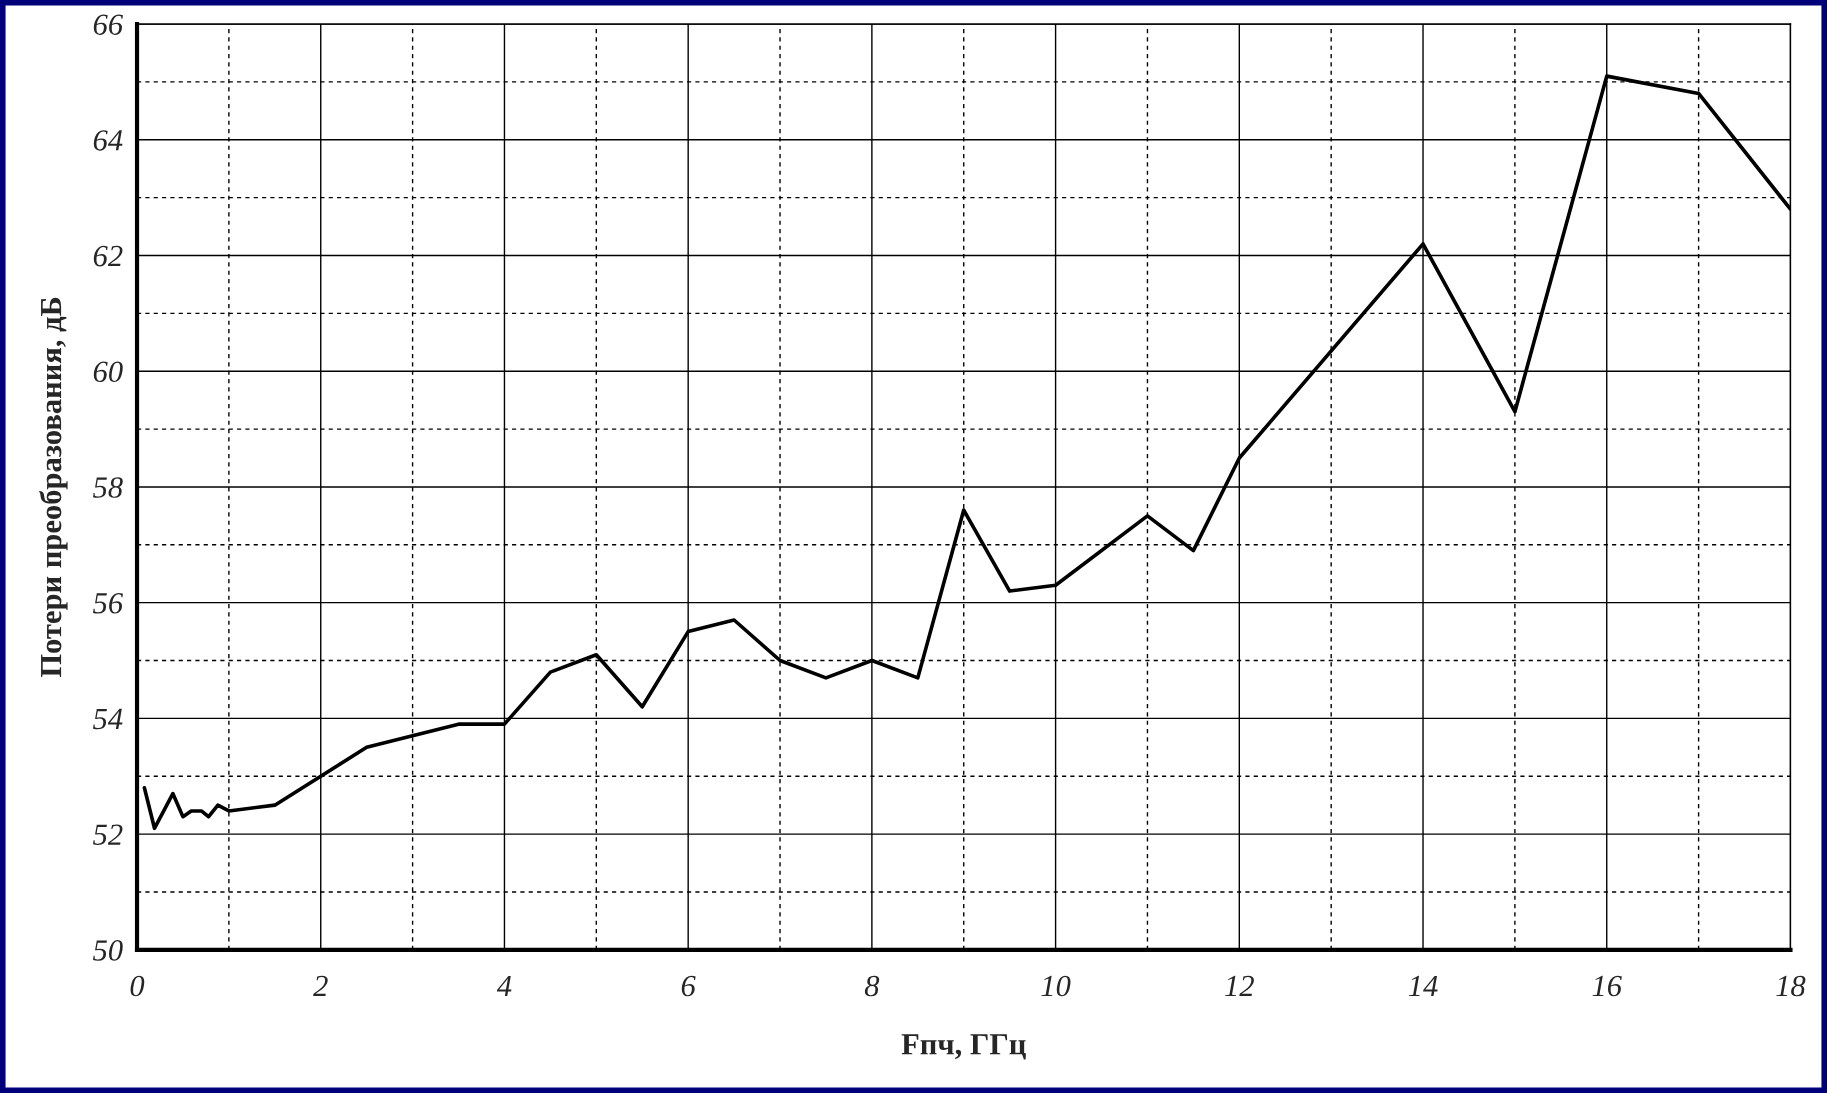 The width and height of the screenshot is (1827, 1093). What do you see at coordinates (108, 834) in the screenshot?
I see `y-tick-label: 52` at bounding box center [108, 834].